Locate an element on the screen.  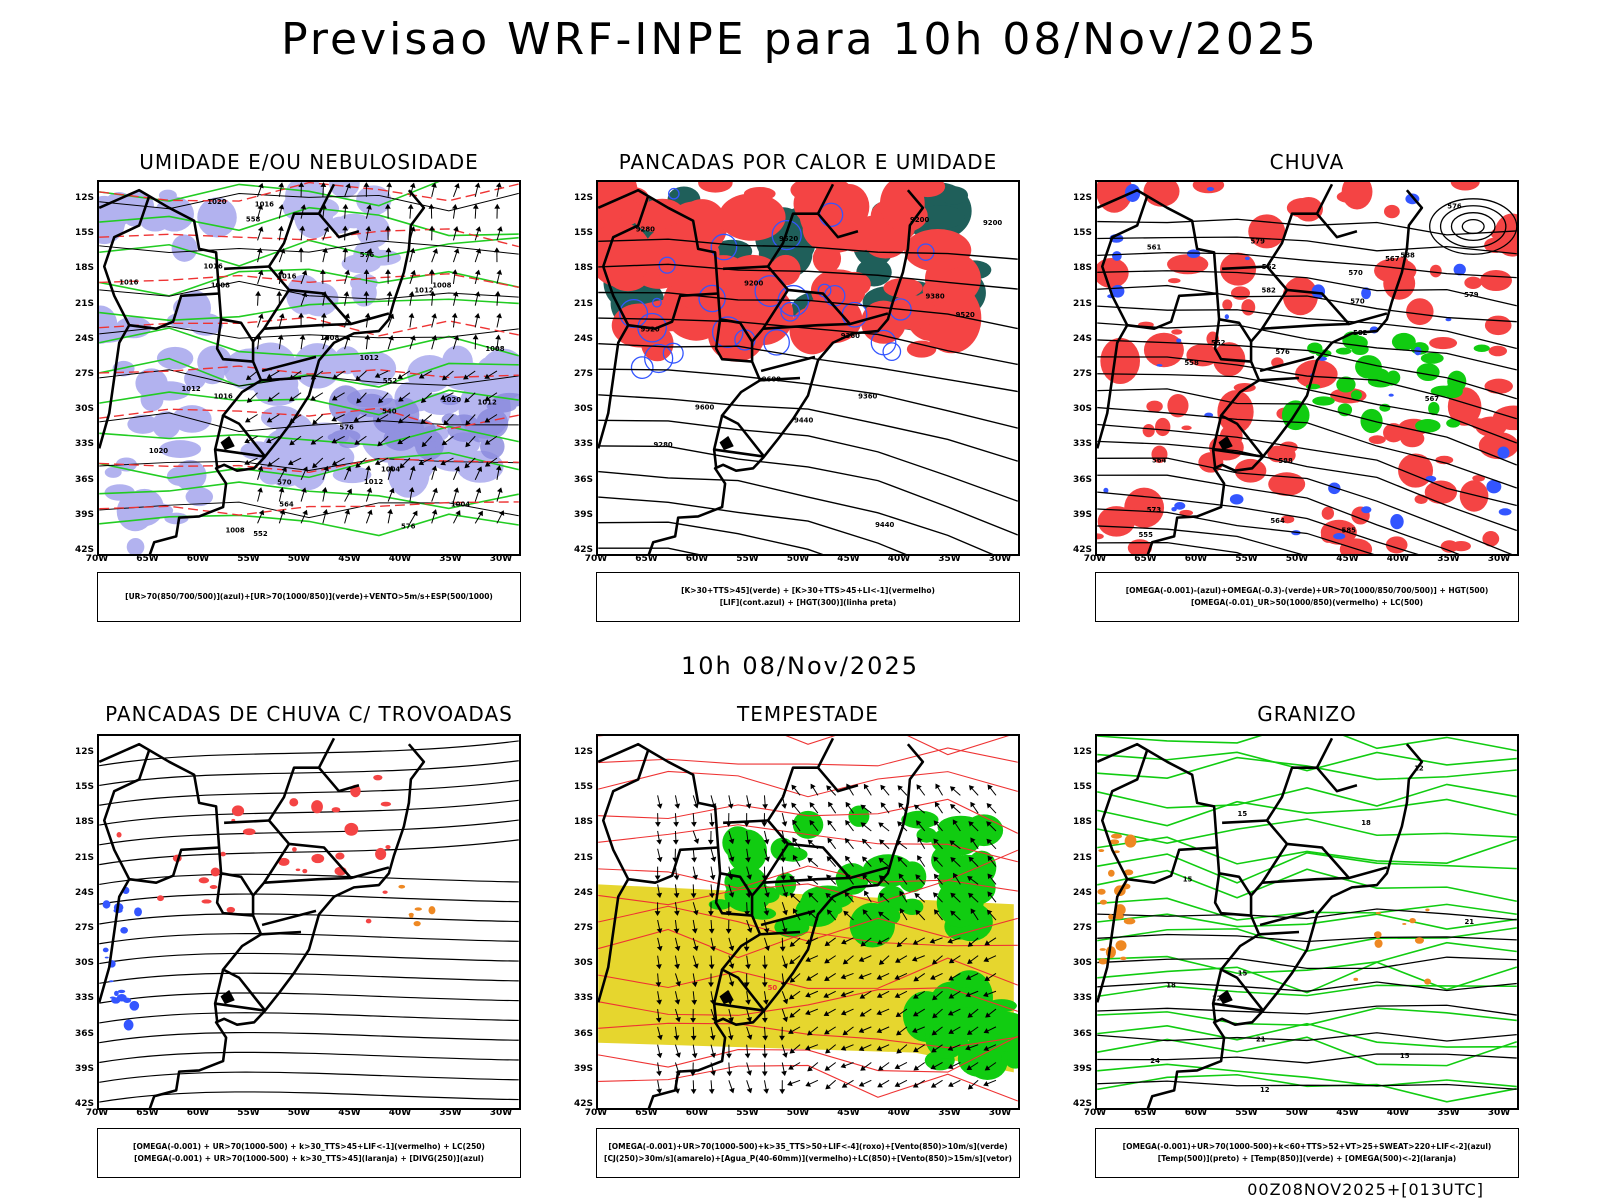
contour-labels: 12 12 15 15 15 18 21 24 21 18 15 12 is located at coordinates (1312, 929).